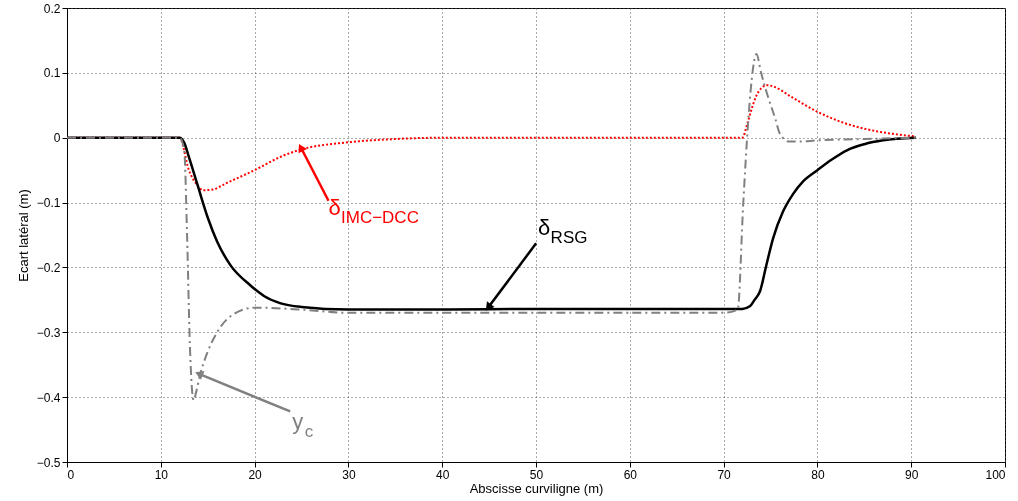 Image resolution: width=1018 pixels, height=501 pixels. What do you see at coordinates (630, 474) in the screenshot?
I see `x-tick-label: 60` at bounding box center [630, 474].